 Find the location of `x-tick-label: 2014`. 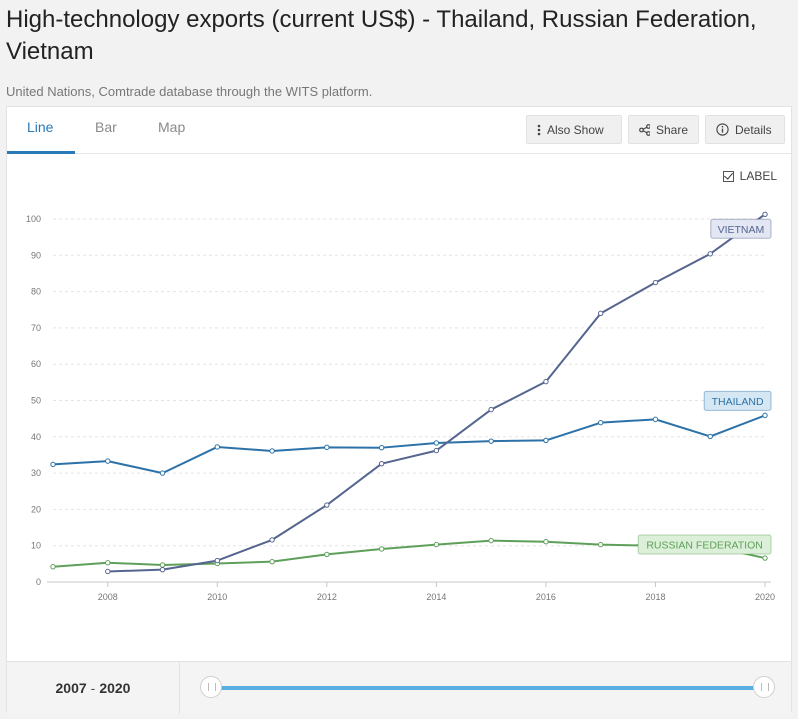

x-tick-label: 2014 is located at coordinates (436, 597).